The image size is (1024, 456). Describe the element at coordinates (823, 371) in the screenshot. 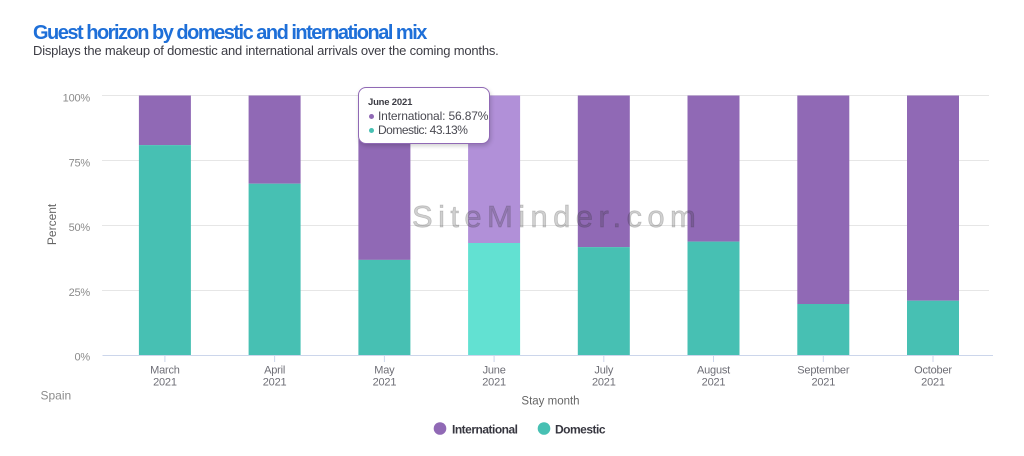

I see `svg-text: September` at that location.